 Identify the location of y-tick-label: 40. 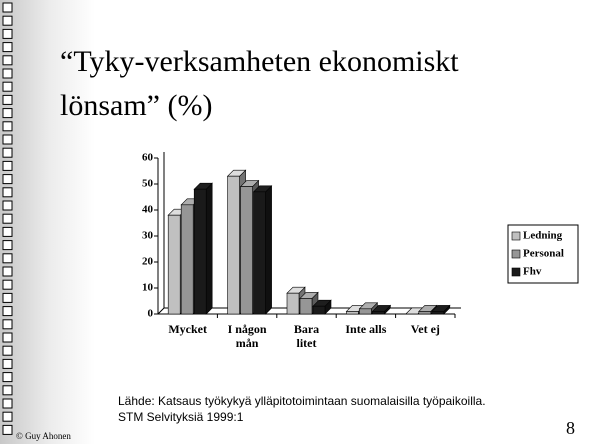
(148, 210).